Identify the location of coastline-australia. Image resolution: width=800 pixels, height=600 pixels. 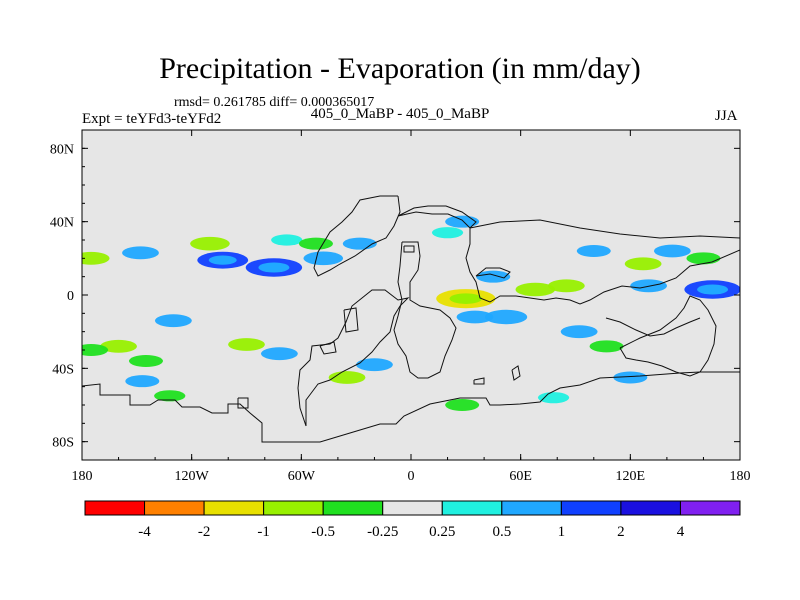
(668, 336).